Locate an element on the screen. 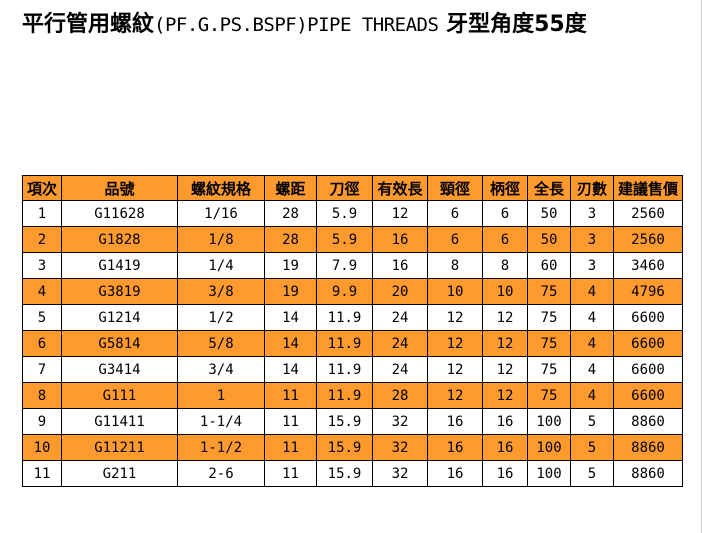 Image resolution: width=702 pixels, height=533 pixels. cell-overall-length: 50 is located at coordinates (549, 213).